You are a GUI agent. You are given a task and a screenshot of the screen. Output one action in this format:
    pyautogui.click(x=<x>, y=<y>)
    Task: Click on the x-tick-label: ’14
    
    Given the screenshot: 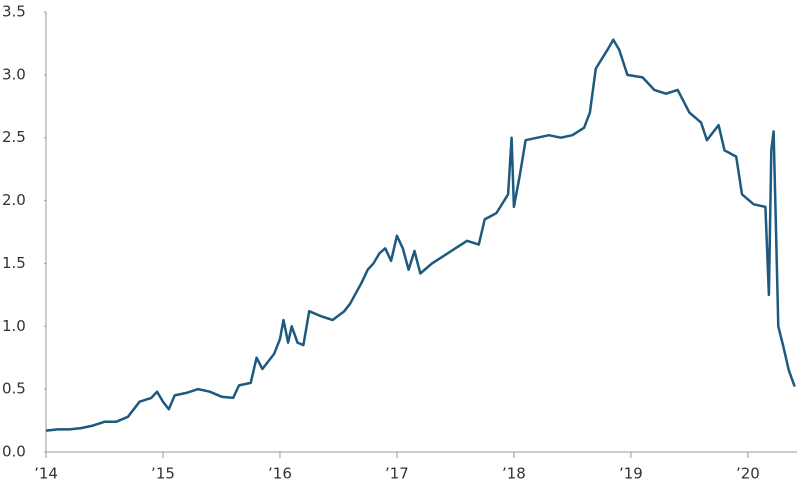 What is the action you would take?
    pyautogui.click(x=46, y=474)
    